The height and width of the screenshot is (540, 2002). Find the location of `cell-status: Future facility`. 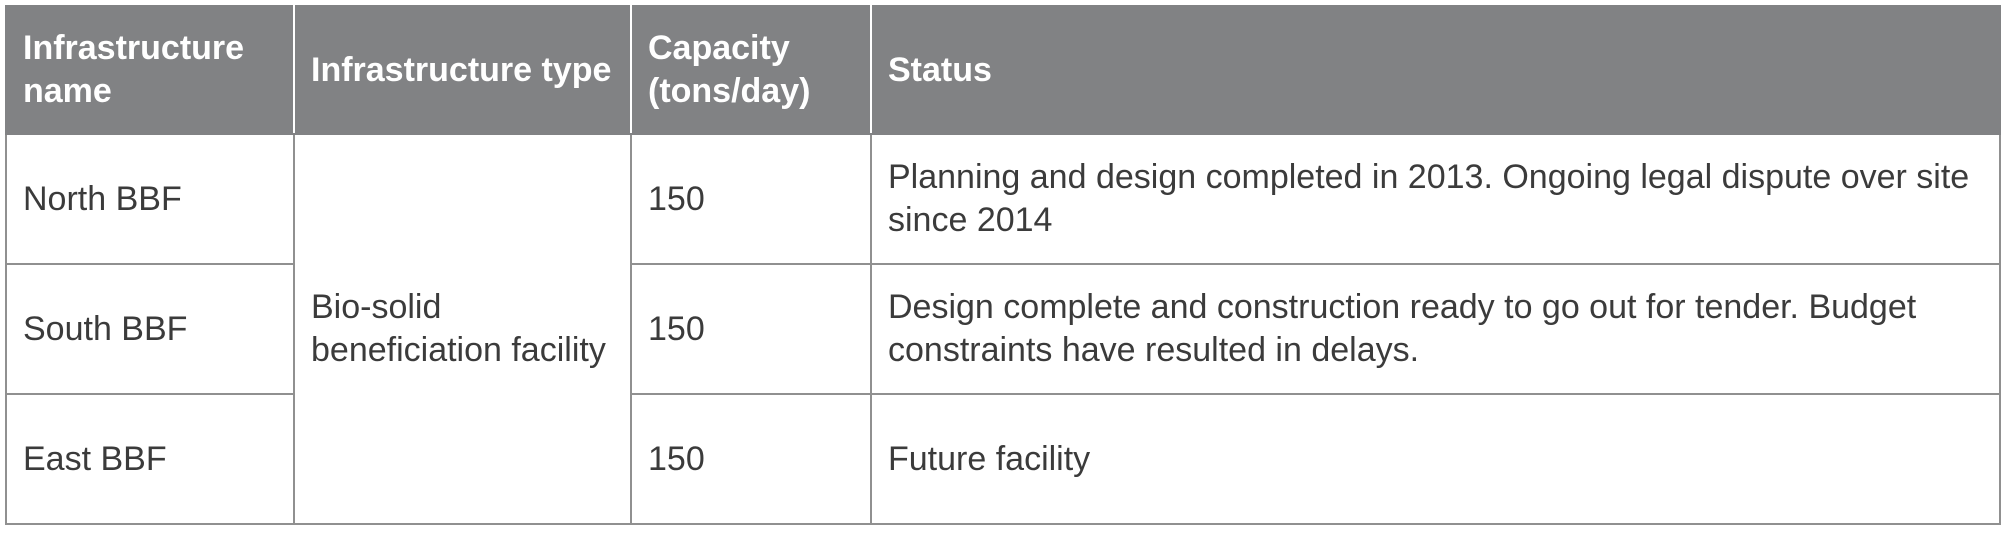

cell-status: Future facility is located at coordinates (1435, 459).